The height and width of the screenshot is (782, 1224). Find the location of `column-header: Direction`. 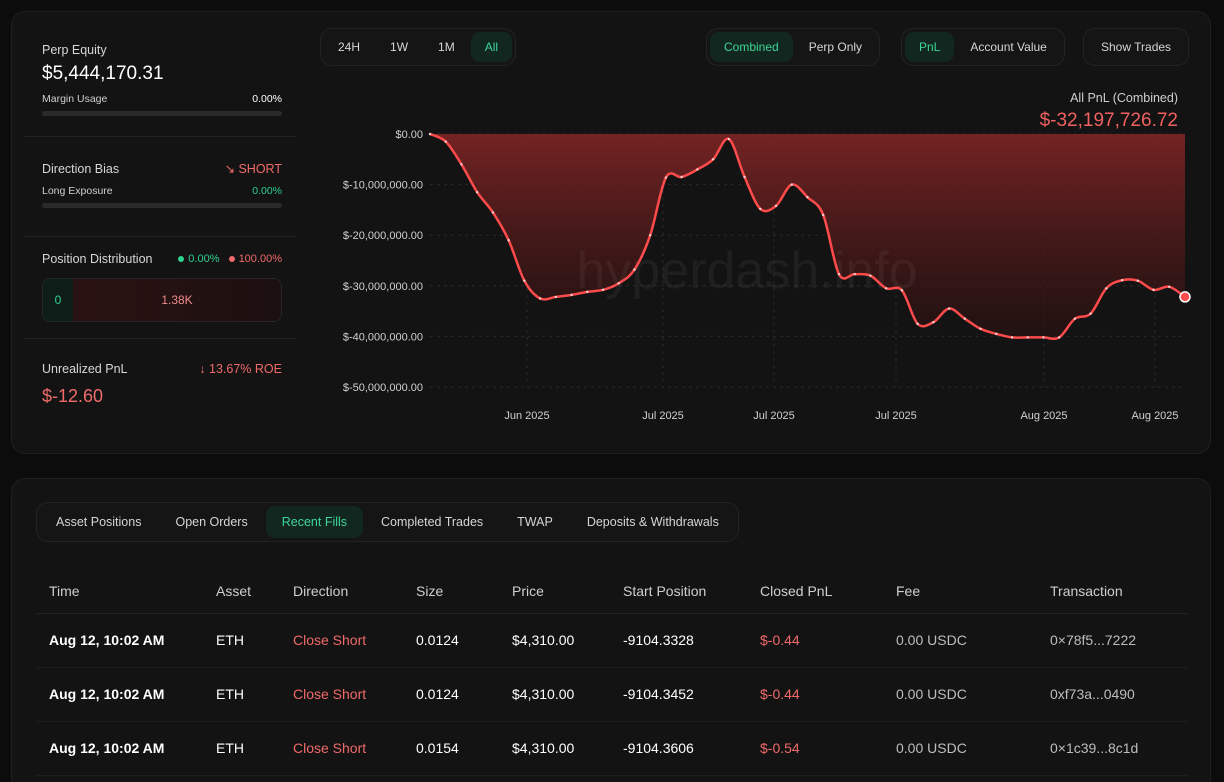

column-header: Direction is located at coordinates (341, 591).